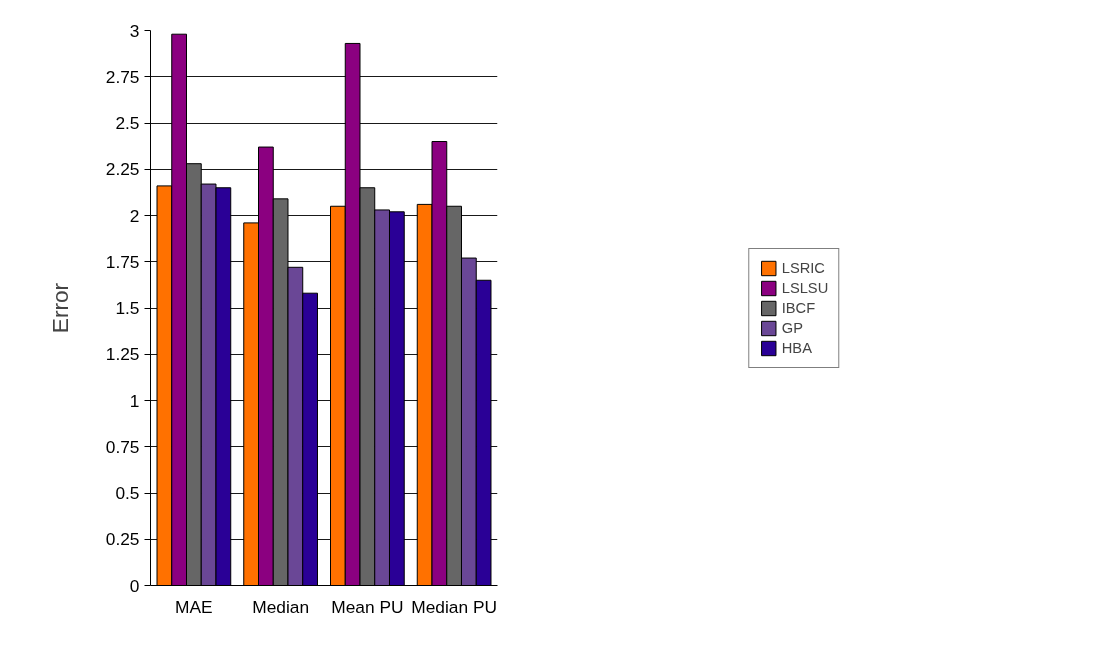 This screenshot has height=651, width=1096. What do you see at coordinates (122, 539) in the screenshot?
I see `y-tick-label: 0.25` at bounding box center [122, 539].